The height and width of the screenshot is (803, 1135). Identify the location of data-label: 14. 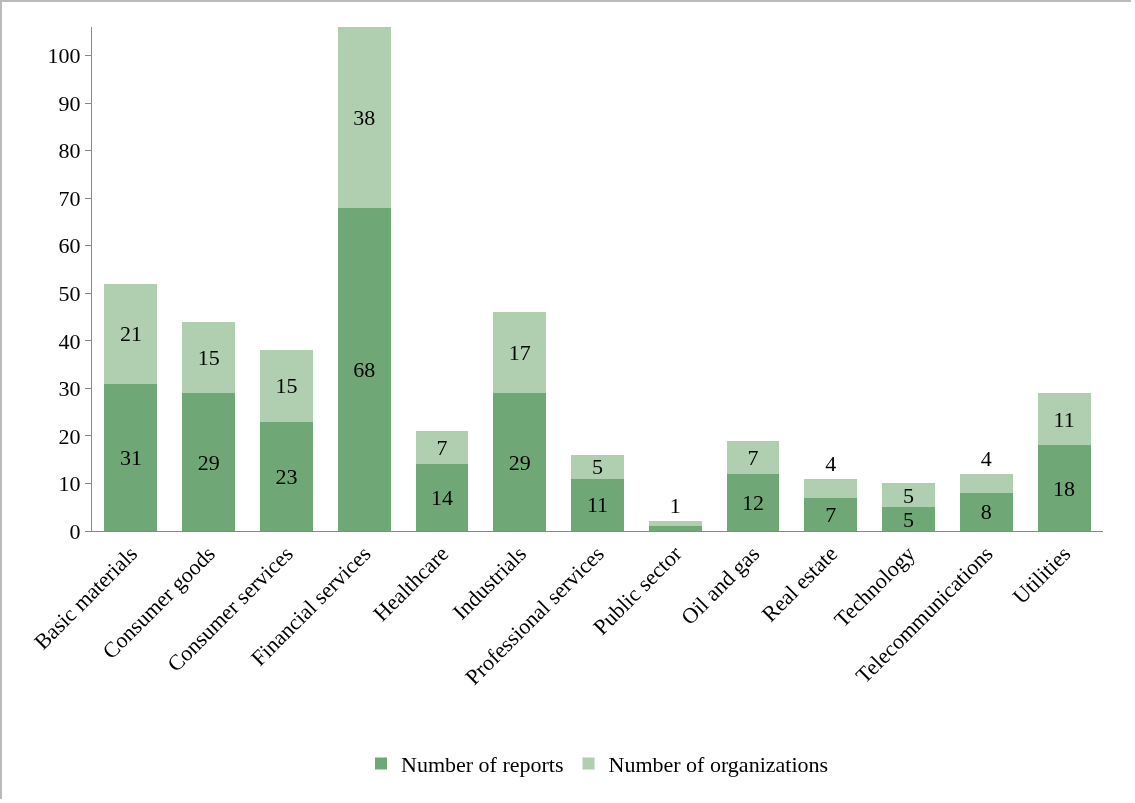
(441, 498).